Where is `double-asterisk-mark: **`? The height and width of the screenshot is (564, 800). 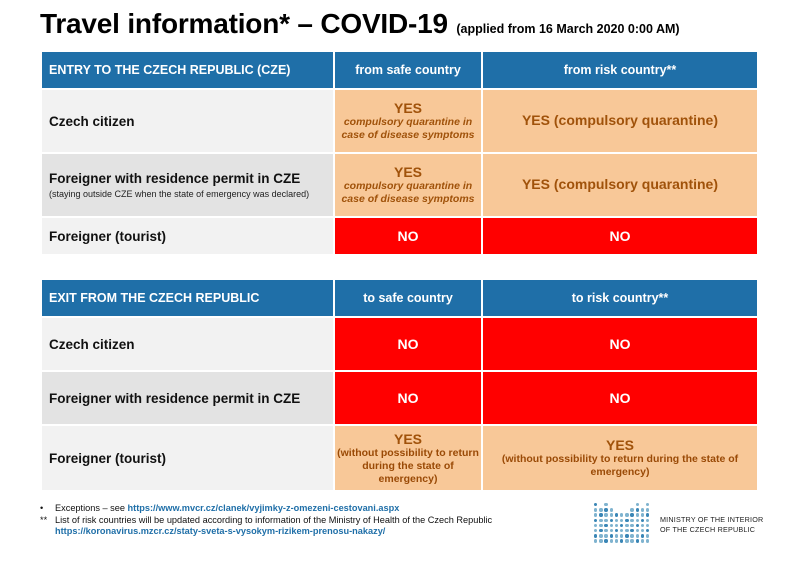
double-asterisk-mark: ** is located at coordinates (44, 519).